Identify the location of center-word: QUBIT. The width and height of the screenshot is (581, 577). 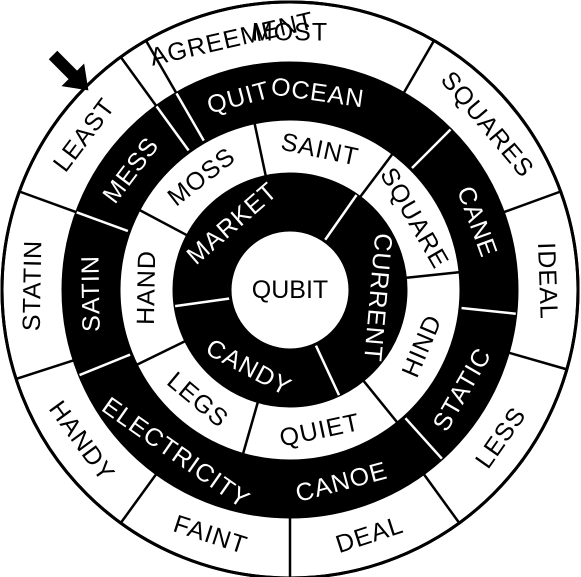
(290, 290).